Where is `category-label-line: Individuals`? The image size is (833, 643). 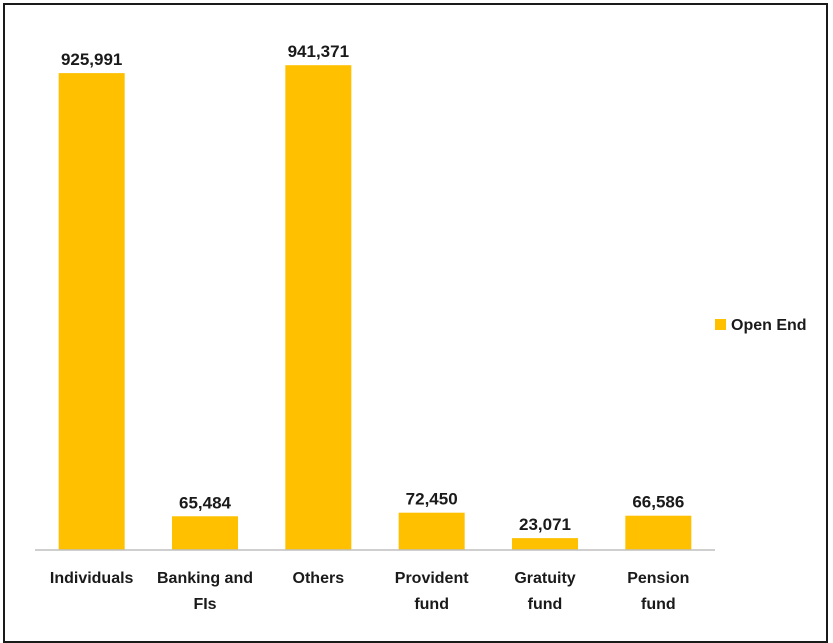
category-label-line: Individuals is located at coordinates (92, 578).